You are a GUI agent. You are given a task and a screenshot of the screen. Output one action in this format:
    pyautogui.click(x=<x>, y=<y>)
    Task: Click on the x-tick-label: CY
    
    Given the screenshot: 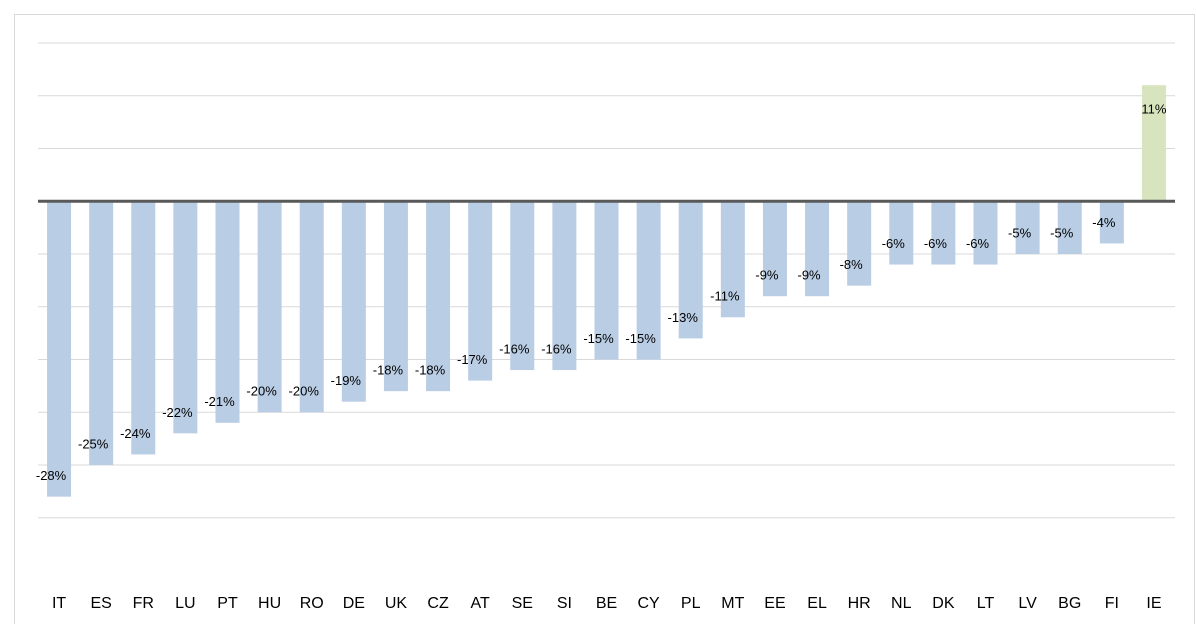 What is the action you would take?
    pyautogui.click(x=648, y=603)
    